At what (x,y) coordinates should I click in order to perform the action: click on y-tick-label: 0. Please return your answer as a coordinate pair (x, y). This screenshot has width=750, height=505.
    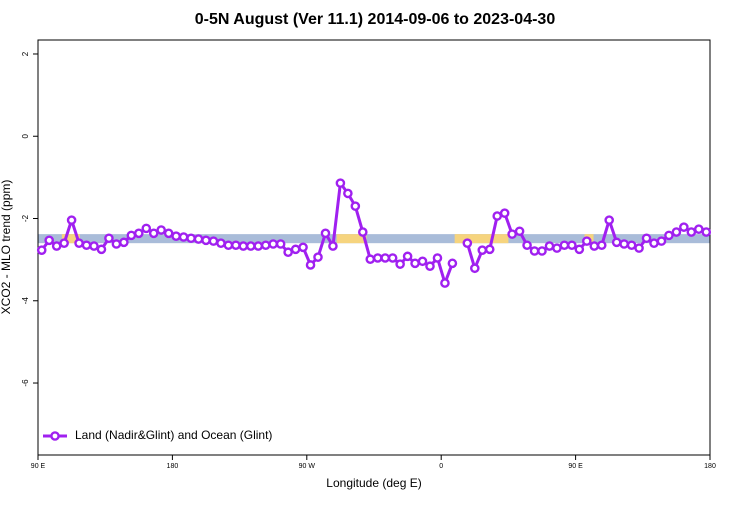
    Looking at the image, I should click on (25, 135).